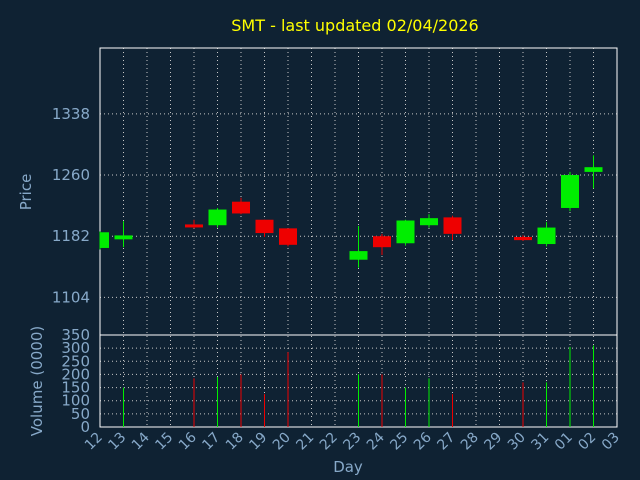 The image size is (640, 480). What do you see at coordinates (352, 442) in the screenshot?
I see `x-tick-label: 23` at bounding box center [352, 442].